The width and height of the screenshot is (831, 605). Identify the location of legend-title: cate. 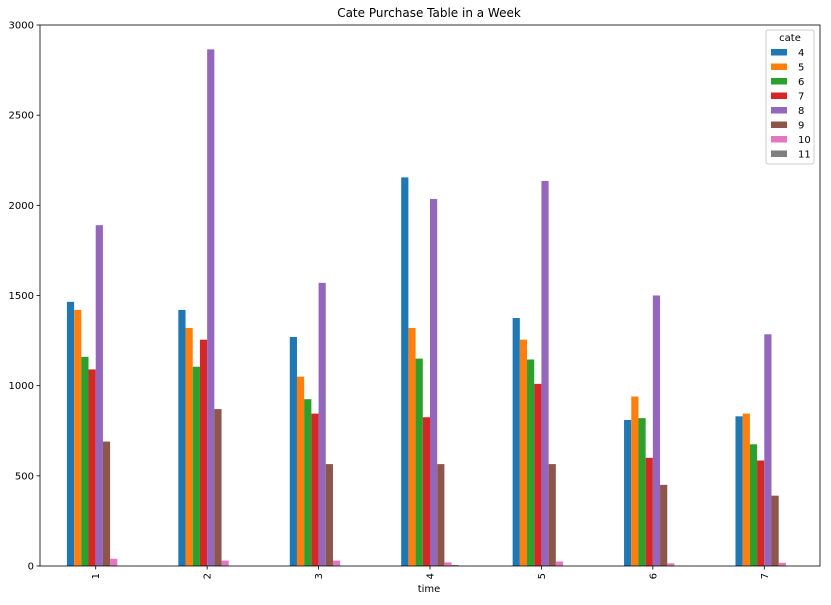
(790, 38).